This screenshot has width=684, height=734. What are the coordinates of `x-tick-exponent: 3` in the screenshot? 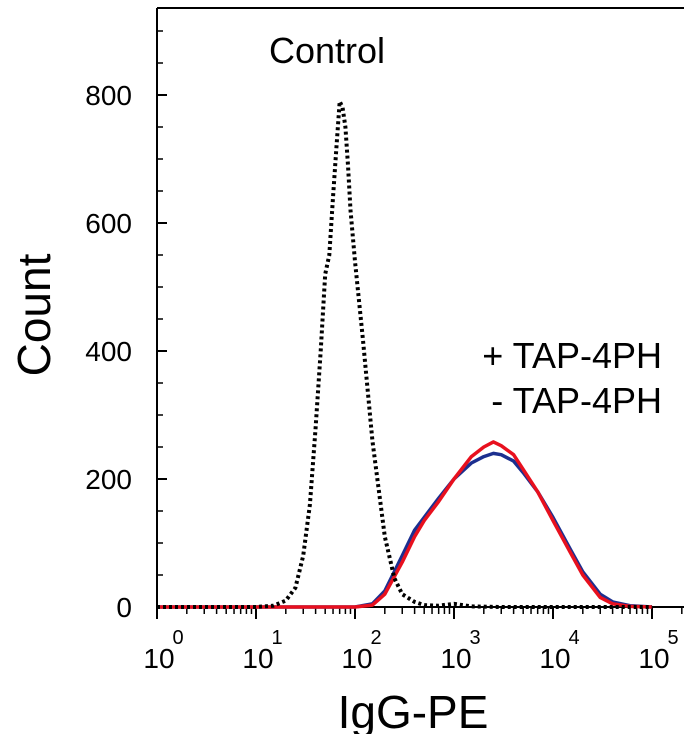 It's located at (474, 638).